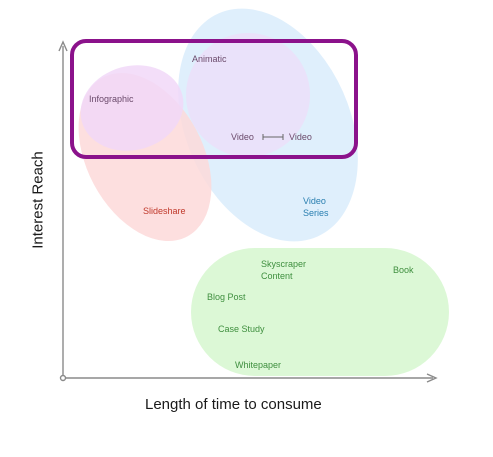 Image resolution: width=493 pixels, height=457 pixels. Describe the element at coordinates (403, 270) in the screenshot. I see `label-book: Book` at that location.